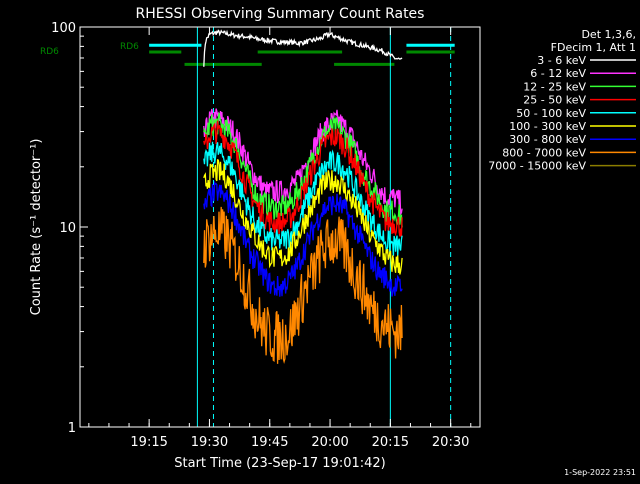 This screenshot has height=484, width=640. Describe the element at coordinates (593, 47) in the screenshot. I see `legend-header: FDecim 1, Att 1` at that location.